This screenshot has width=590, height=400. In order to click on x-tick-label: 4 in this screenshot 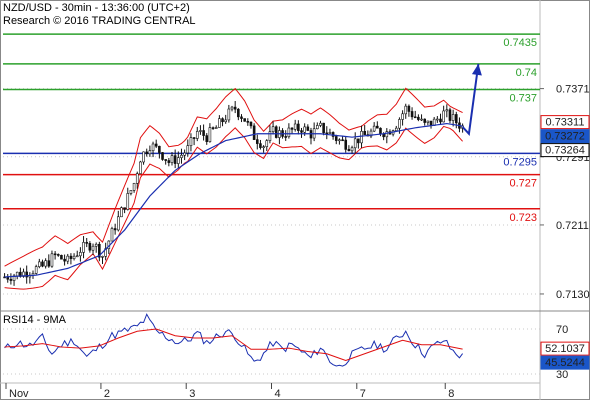, I will do `click(278, 394)`.